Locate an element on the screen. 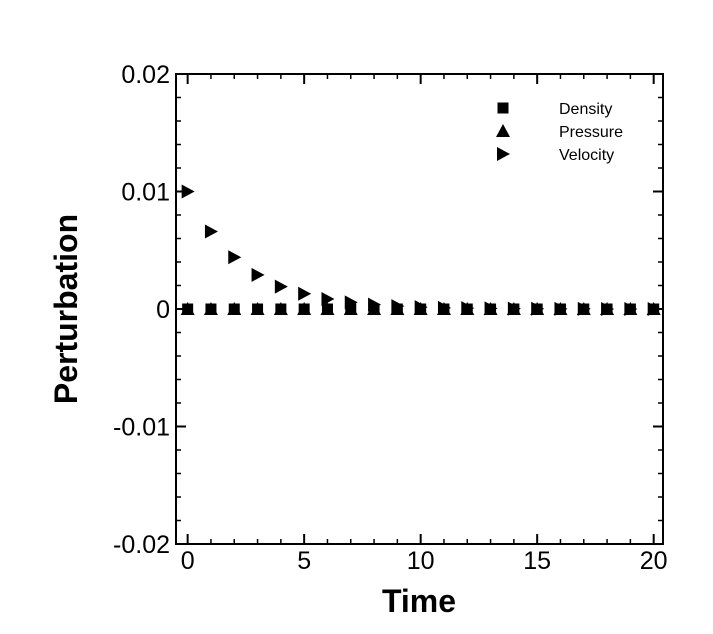 The height and width of the screenshot is (634, 713). legend-label-density: Density is located at coordinates (585, 109).